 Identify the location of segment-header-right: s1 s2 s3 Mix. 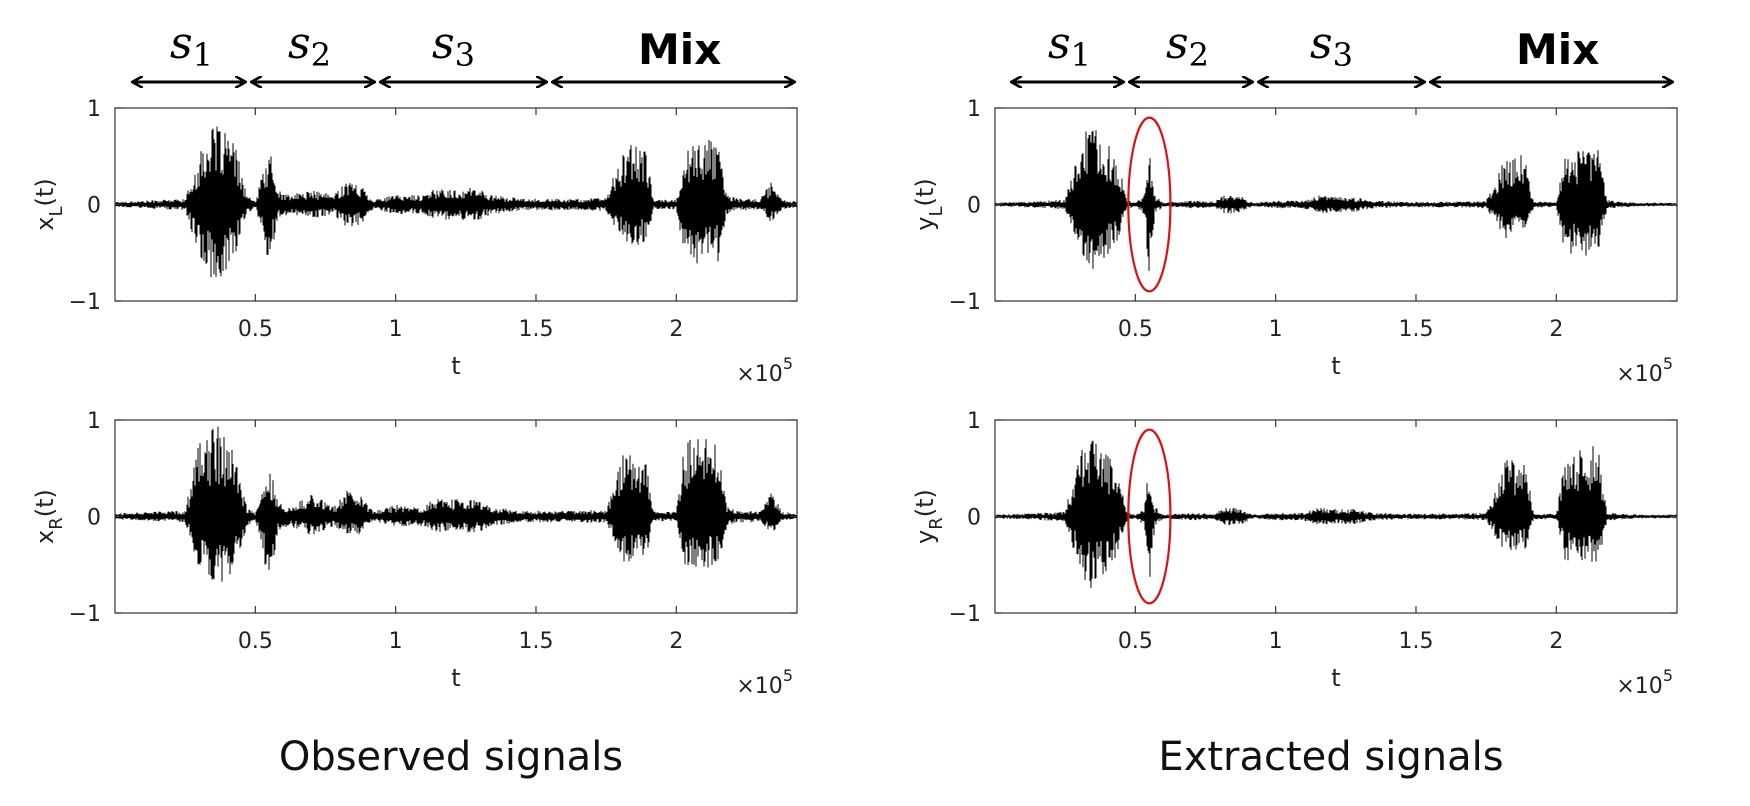
(1342, 50).